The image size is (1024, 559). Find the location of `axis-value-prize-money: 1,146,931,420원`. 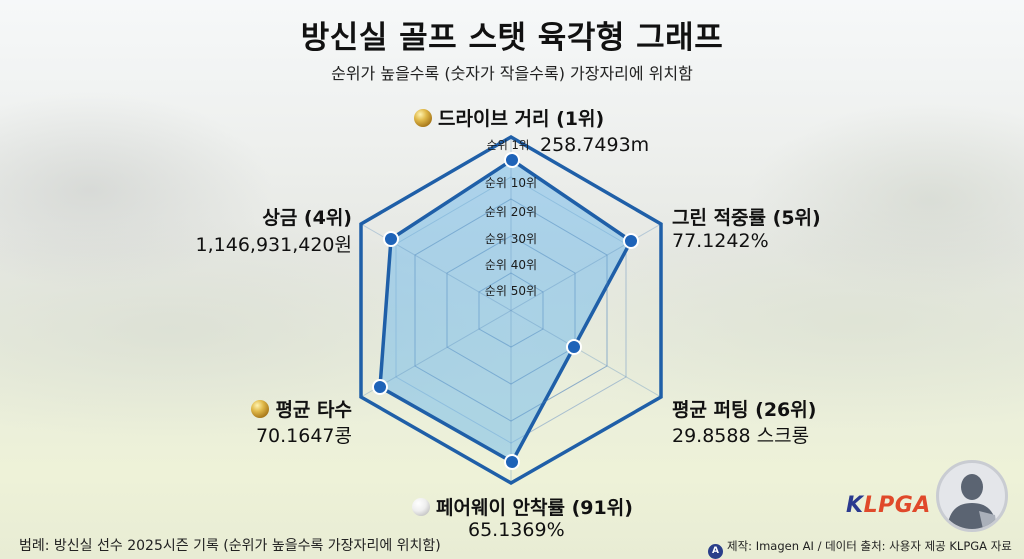

axis-value-prize-money: 1,146,931,420원 is located at coordinates (273, 245).